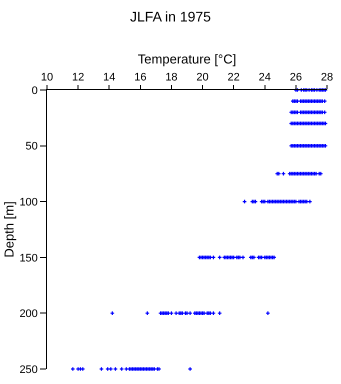 The width and height of the screenshot is (341, 384). I want to click on y-tick-label: 0, so click(35, 90).